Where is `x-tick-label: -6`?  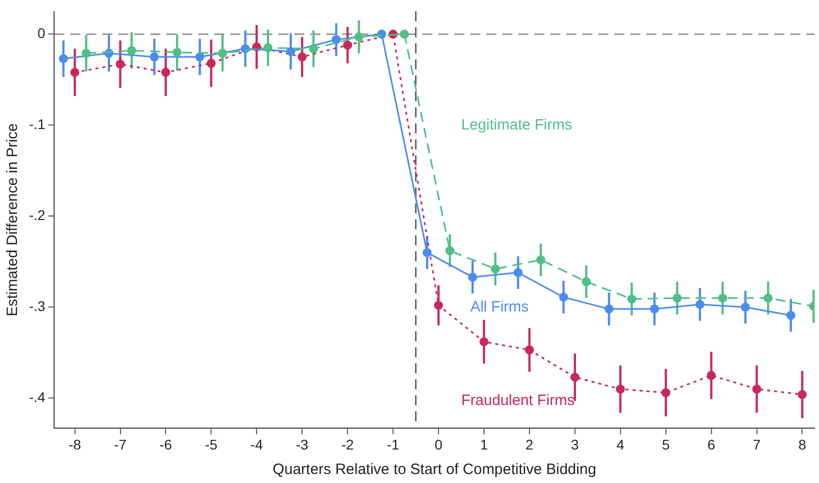
x-tick-label: -6 is located at coordinates (166, 444).